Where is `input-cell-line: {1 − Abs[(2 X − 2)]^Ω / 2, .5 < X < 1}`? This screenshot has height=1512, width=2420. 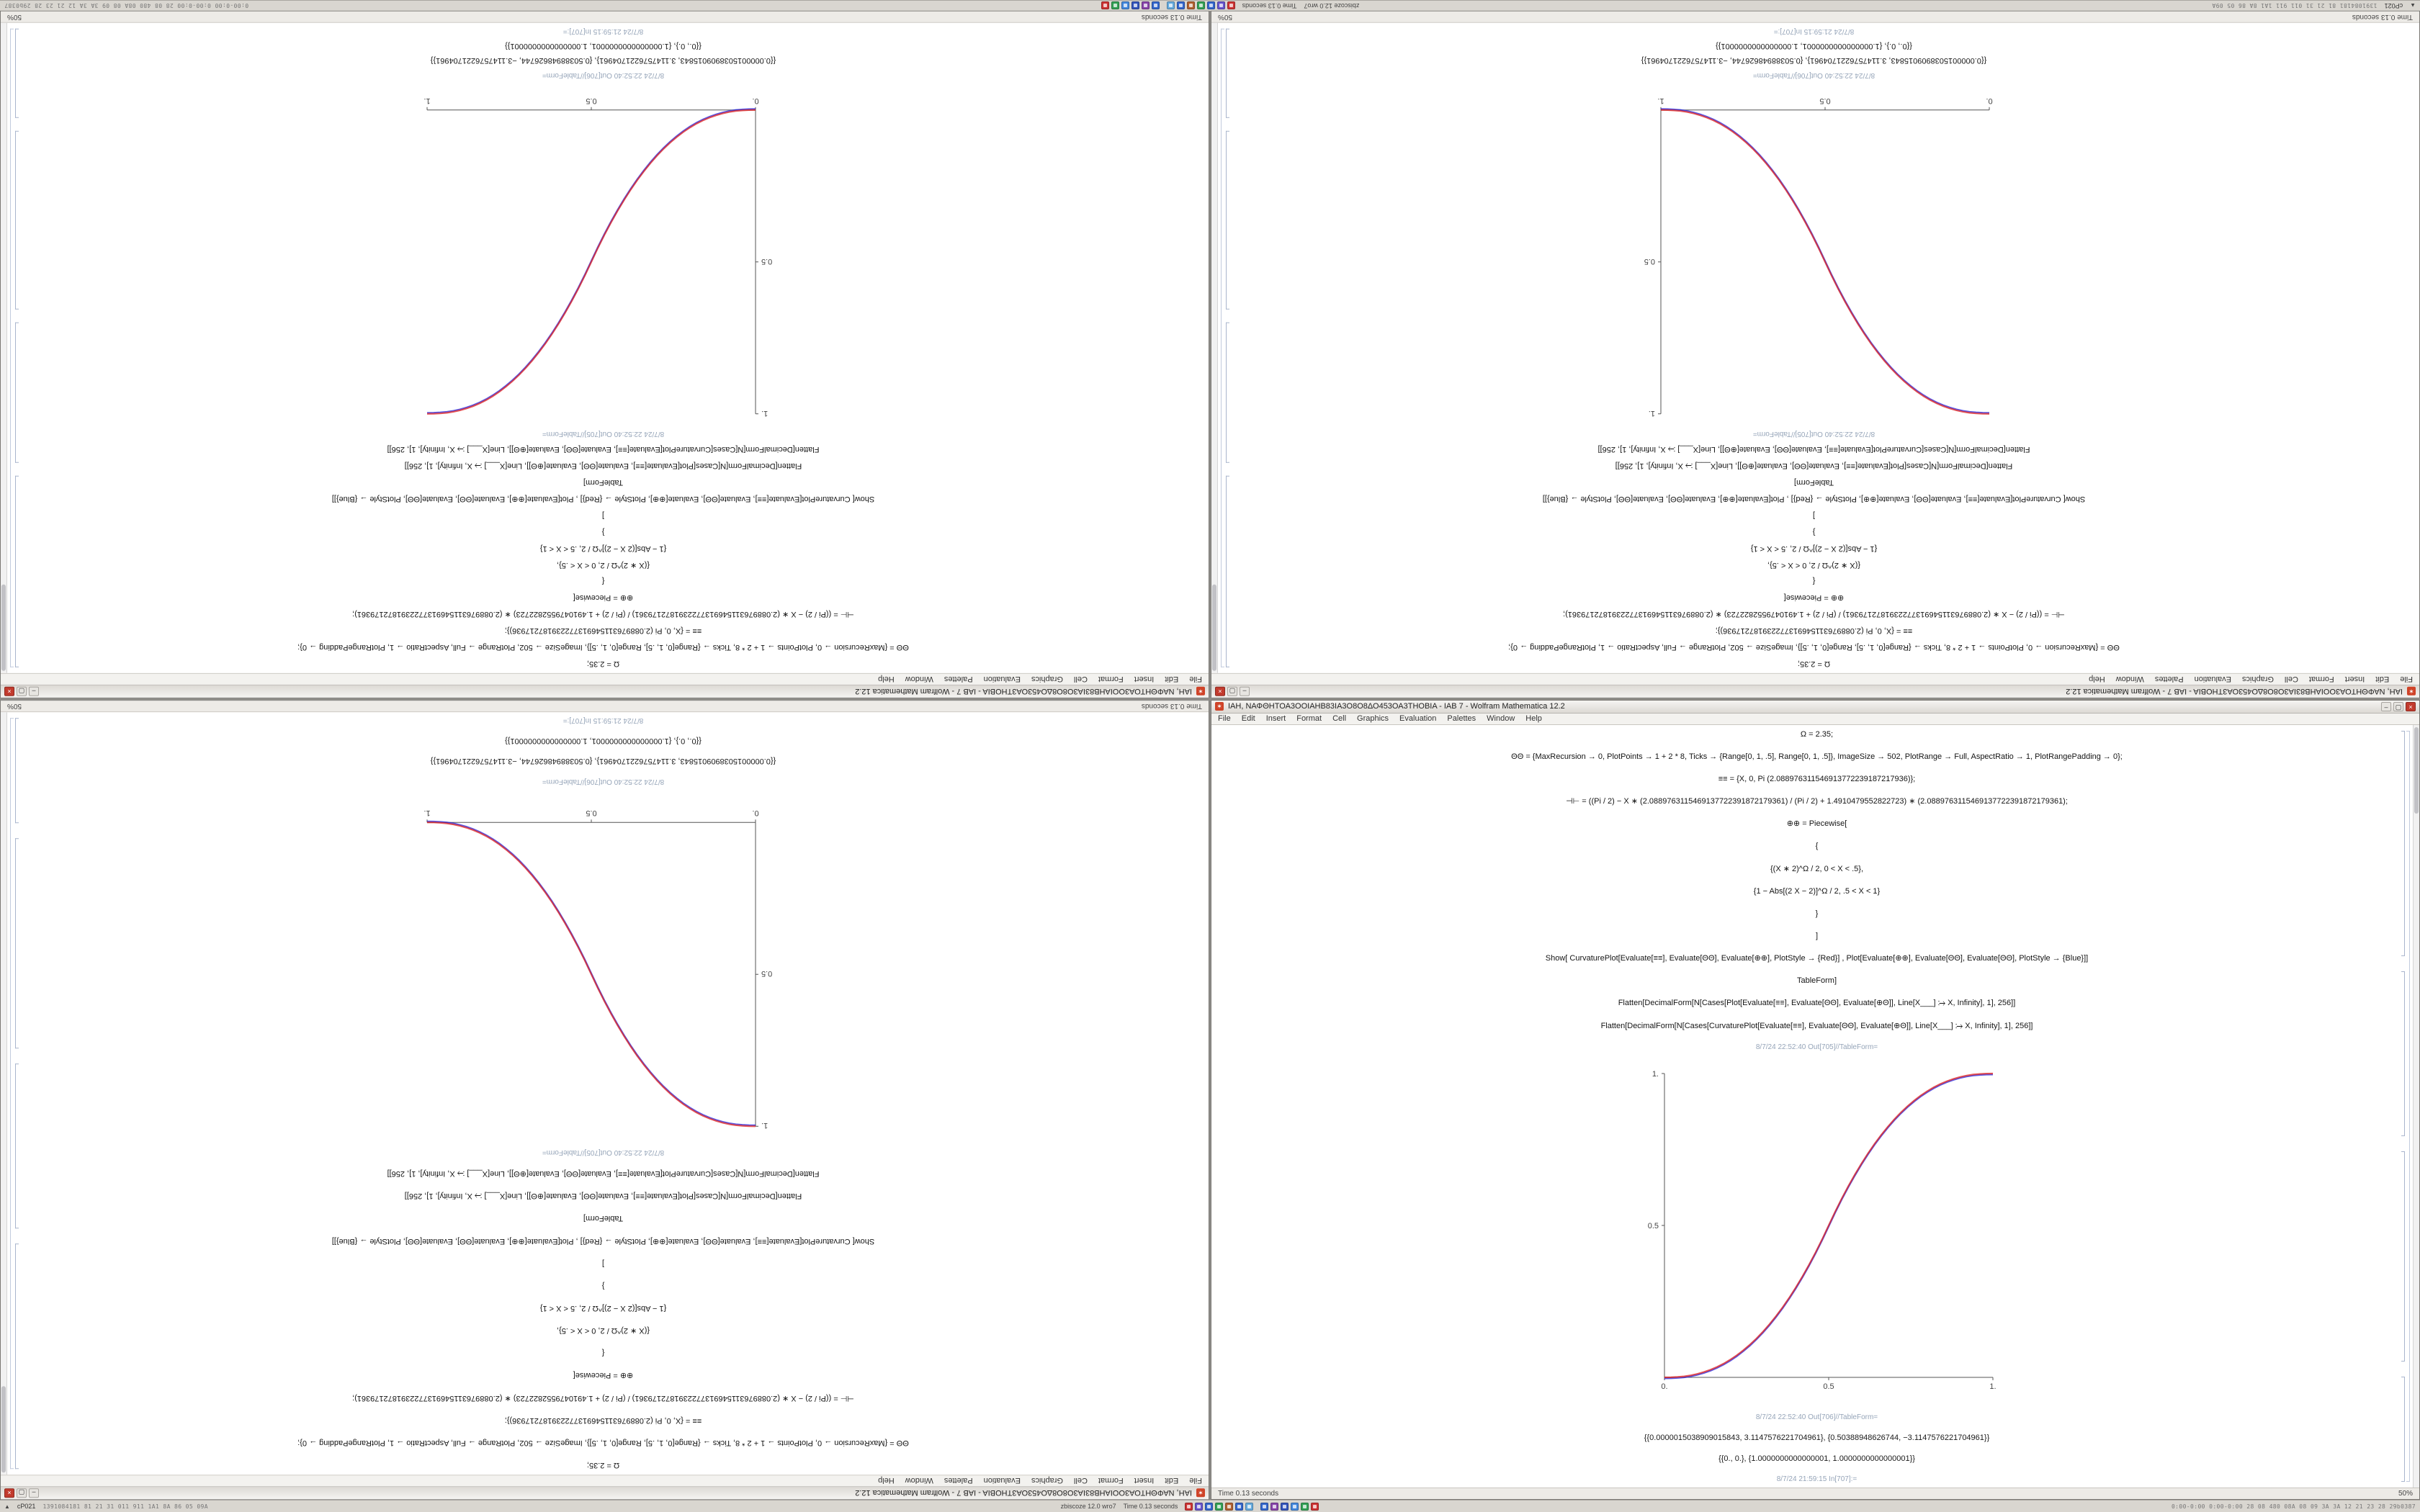
input-cell-line: {1 − Abs[(2 X − 2)]^Ω / 2, .5 < X < 1} is located at coordinates (1814, 548).